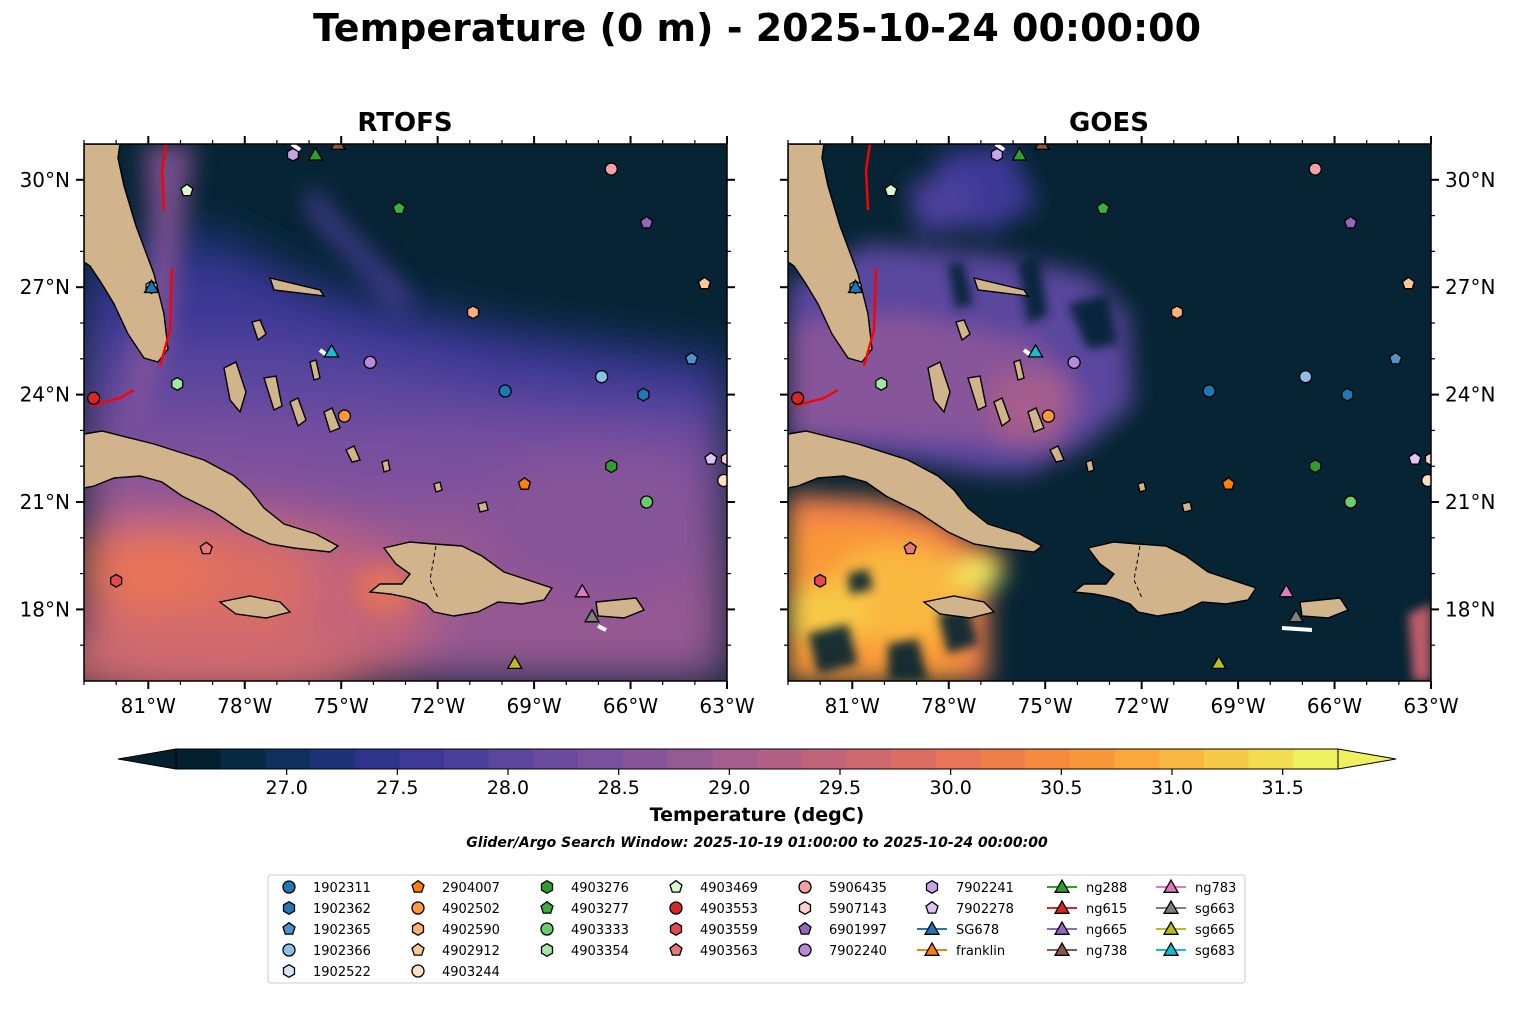 Image resolution: width=1514 pixels, height=1014 pixels. Describe the element at coordinates (1172, 788) in the screenshot. I see `colorbar-tick-label: 31.0` at that location.